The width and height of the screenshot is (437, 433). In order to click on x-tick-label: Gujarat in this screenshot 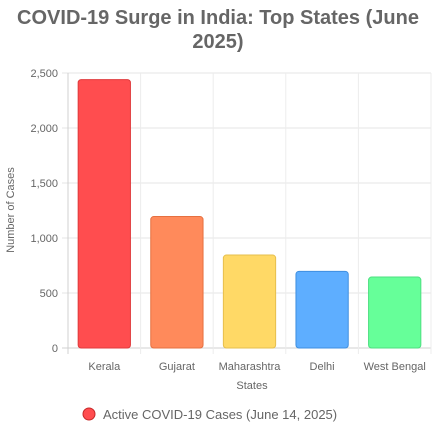, I will do `click(177, 367)`.